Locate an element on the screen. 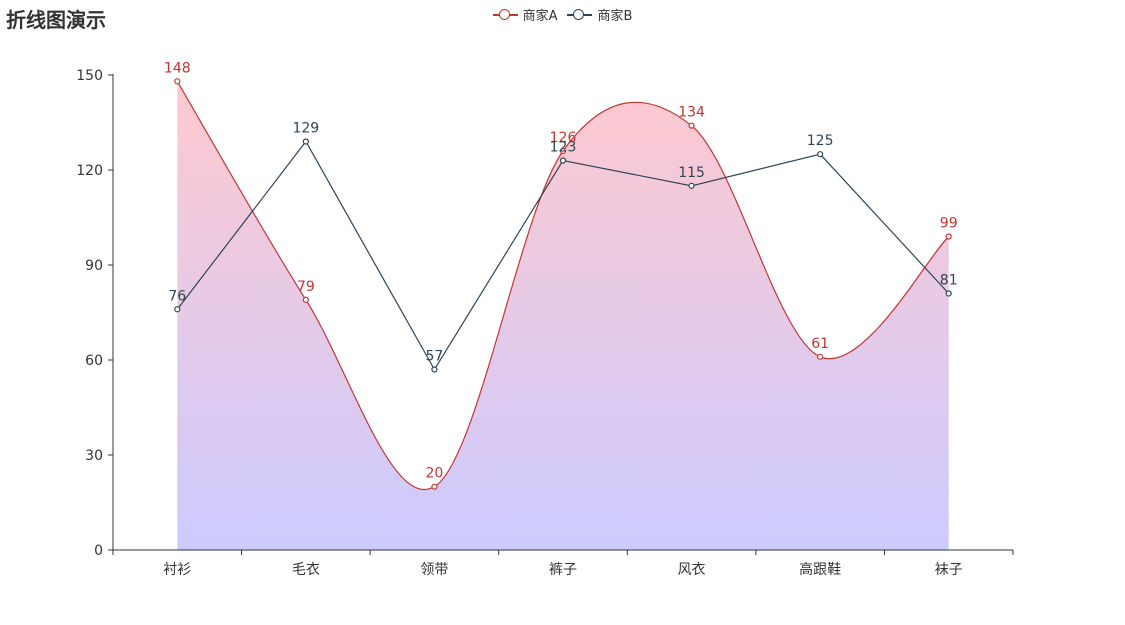 This screenshot has height=625, width=1125. x-tick-label: 高跟鞋 is located at coordinates (820, 569).